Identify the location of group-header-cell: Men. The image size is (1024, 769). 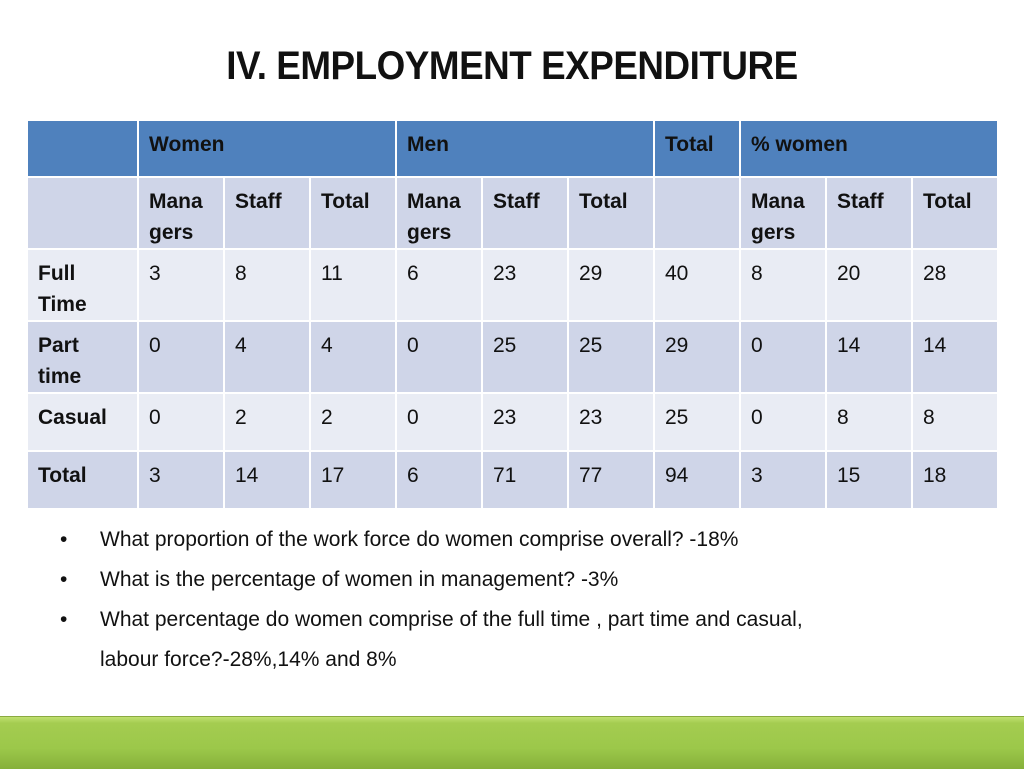
(525, 148).